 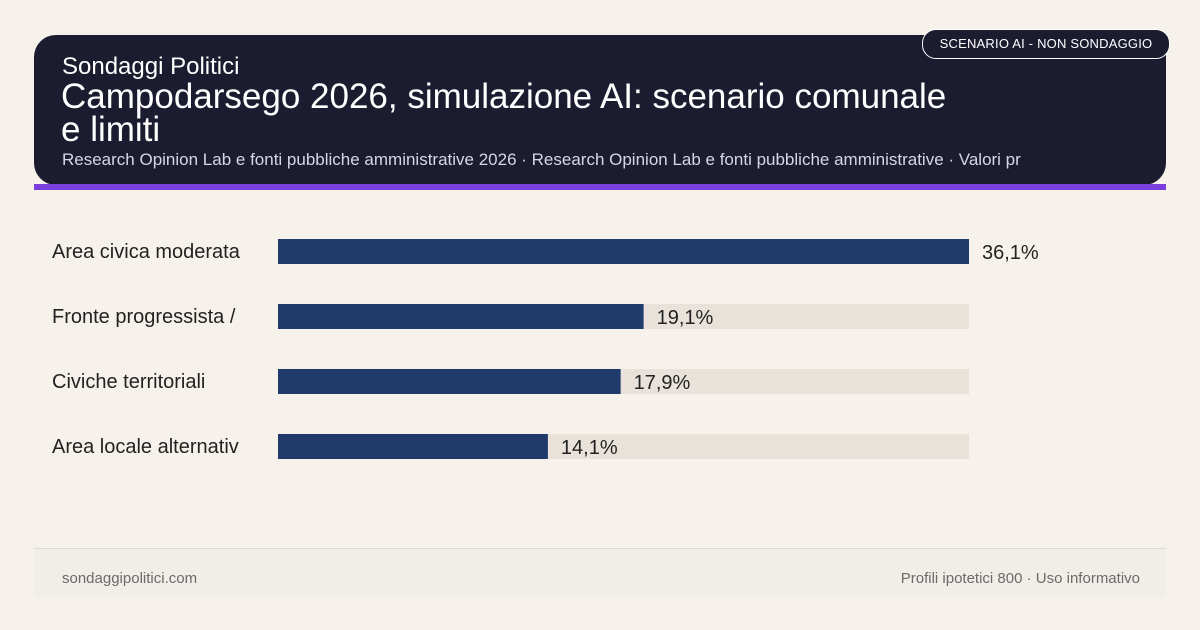 I want to click on value-label: 14,1%, so click(x=589, y=448).